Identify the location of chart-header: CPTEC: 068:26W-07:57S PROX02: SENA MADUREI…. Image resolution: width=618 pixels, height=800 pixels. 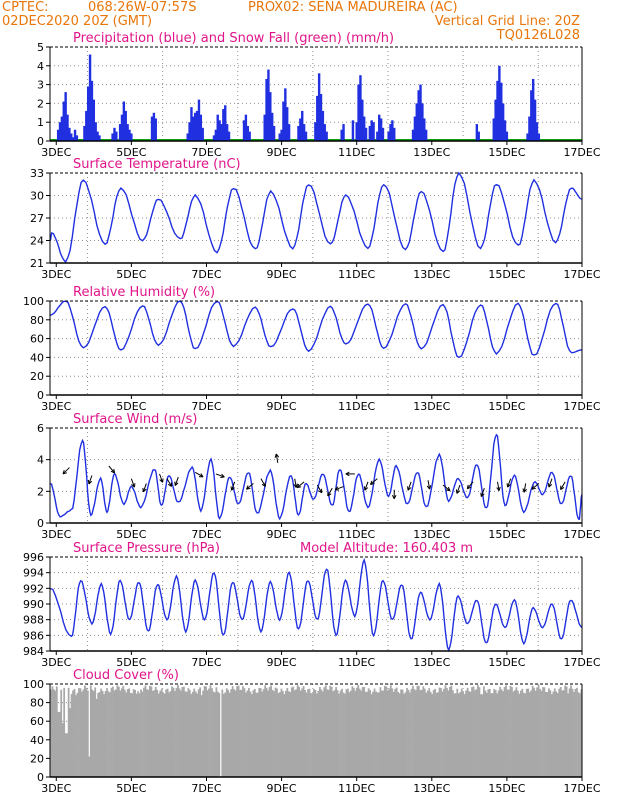
(291, 21).